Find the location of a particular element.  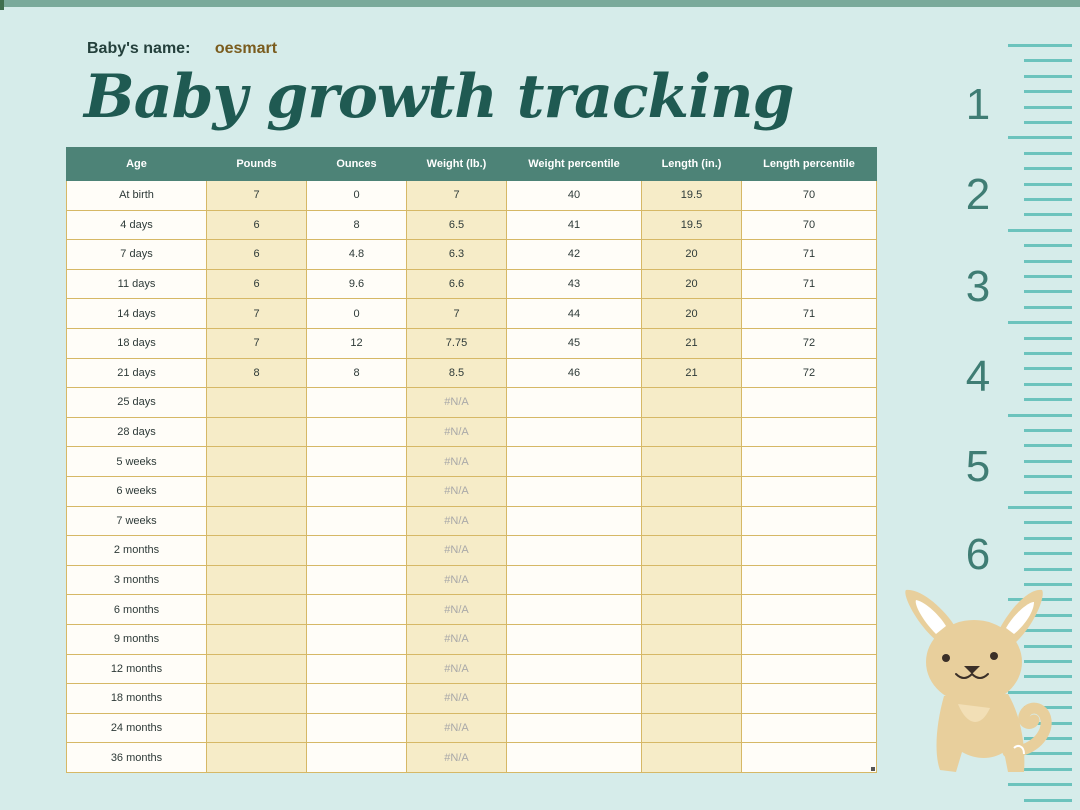

age-cell: 24 months is located at coordinates (136, 728).